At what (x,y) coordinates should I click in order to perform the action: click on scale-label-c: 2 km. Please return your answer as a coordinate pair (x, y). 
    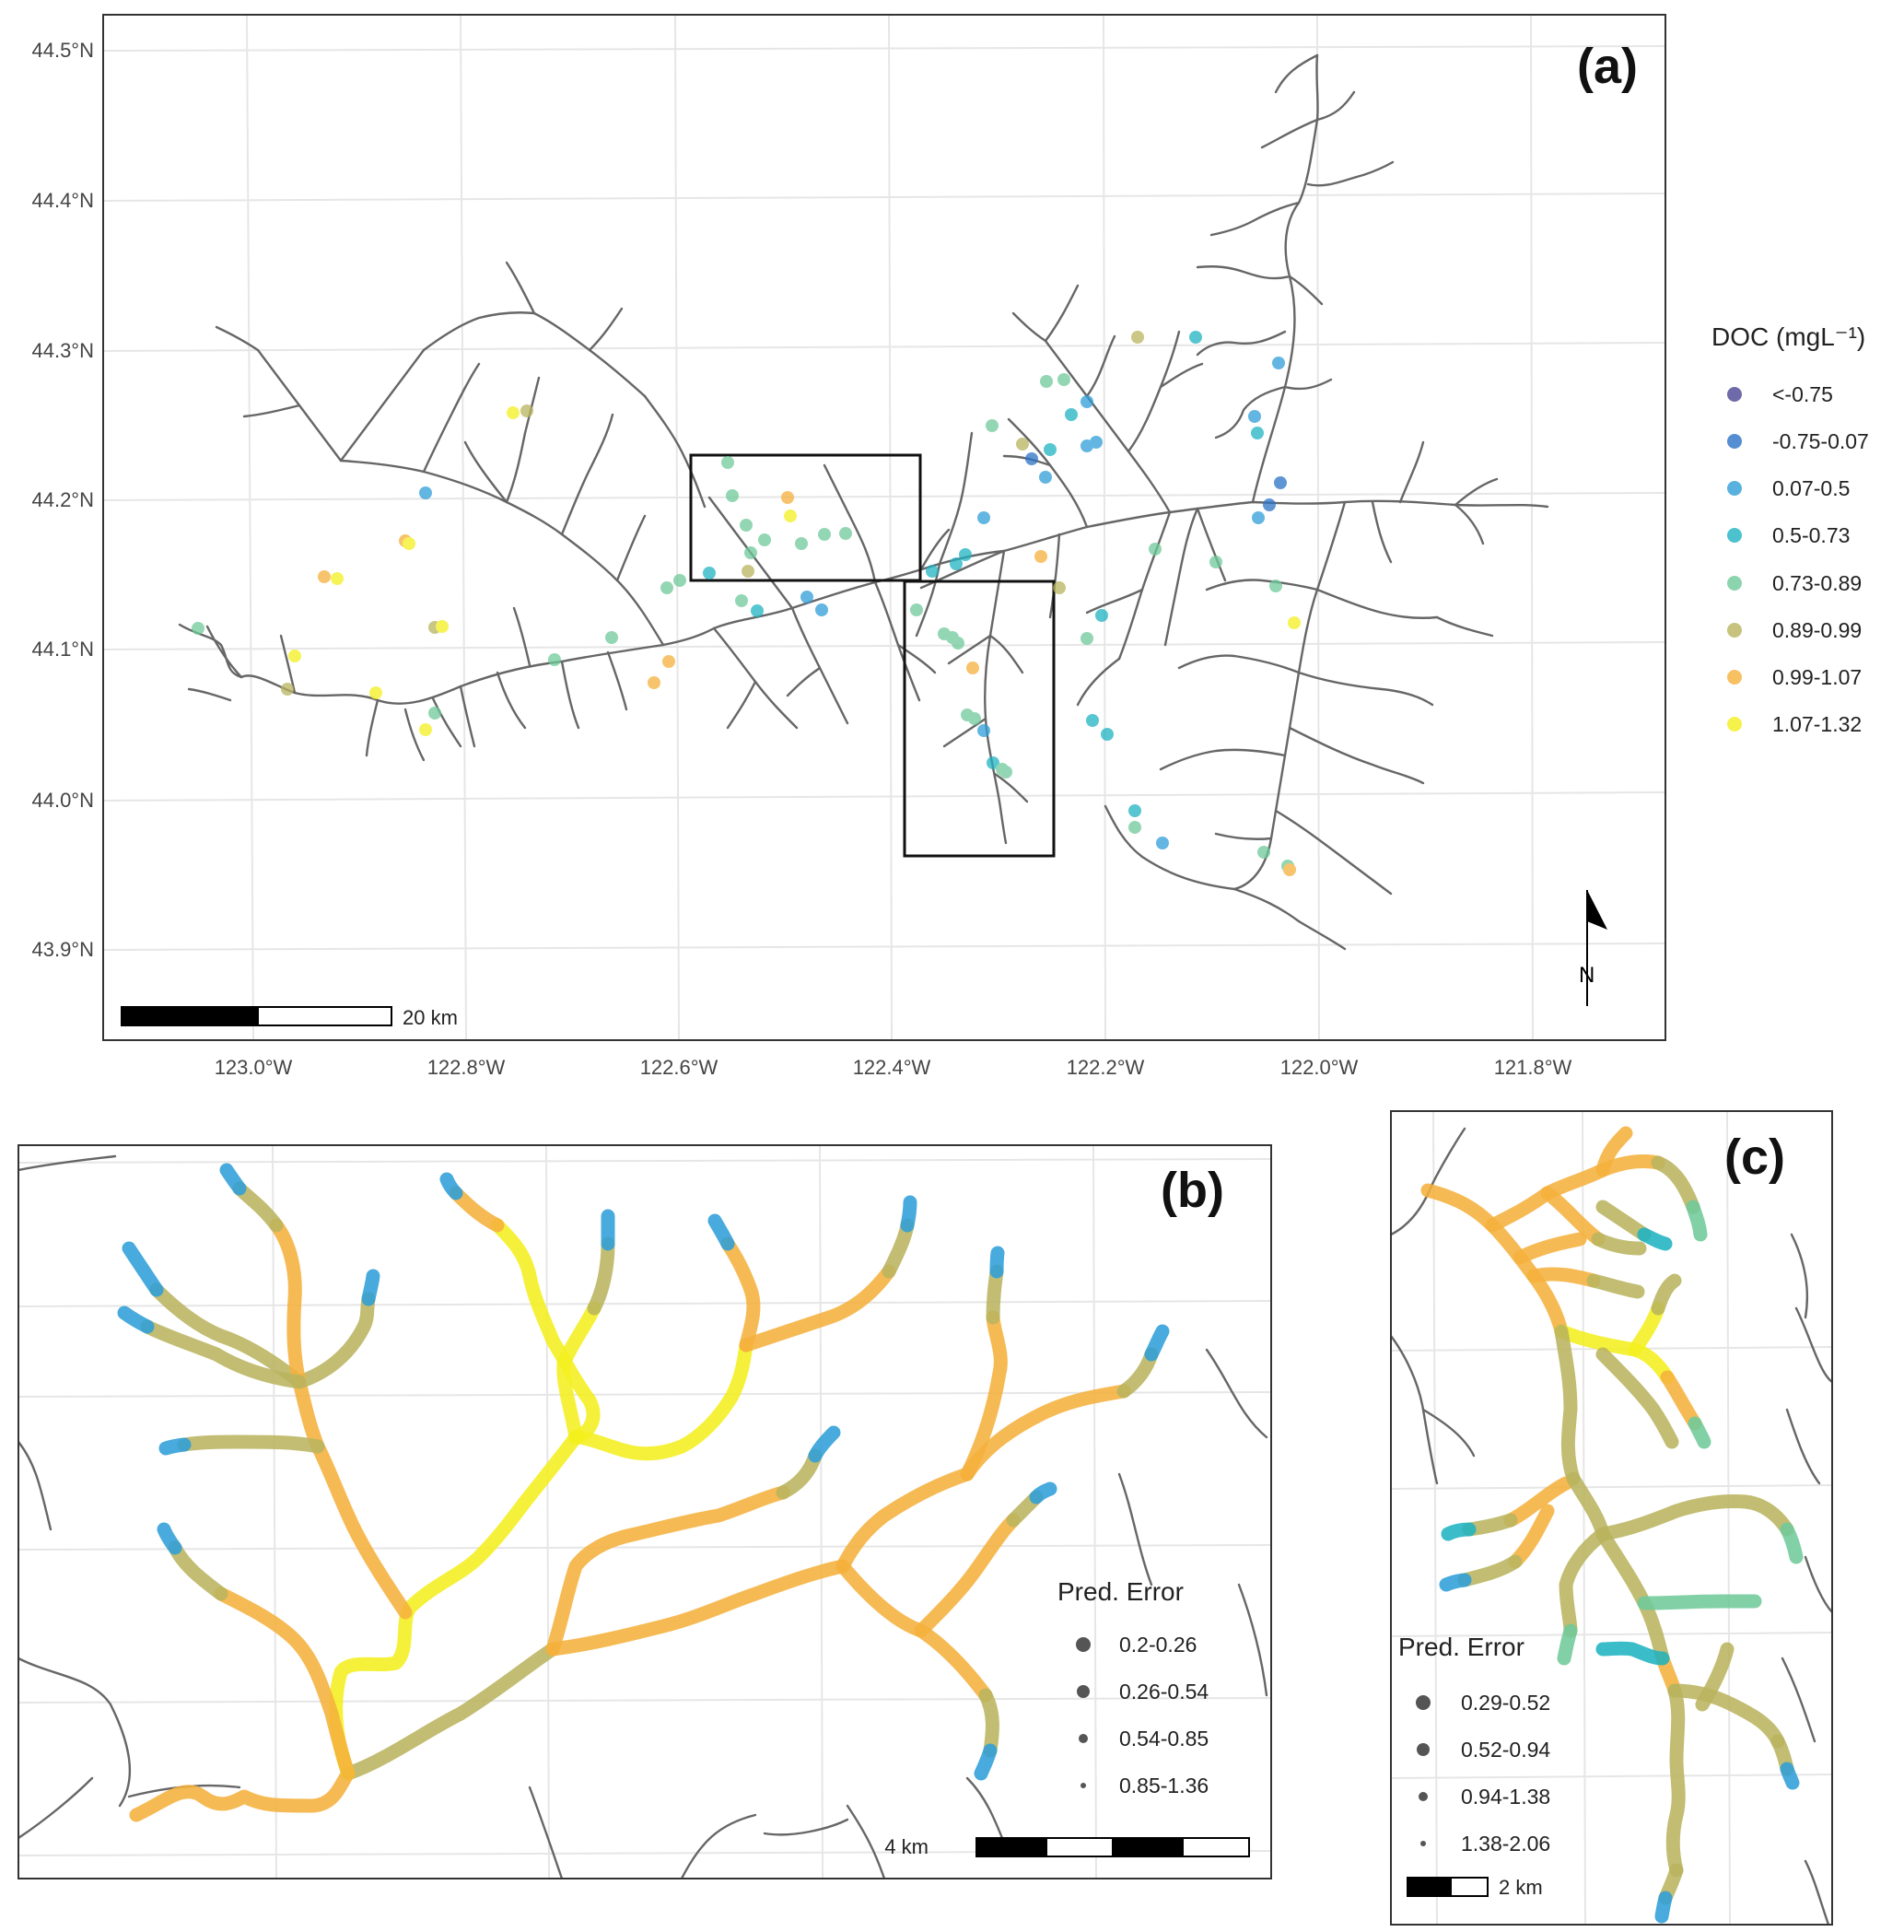
    Looking at the image, I should click on (1521, 1887).